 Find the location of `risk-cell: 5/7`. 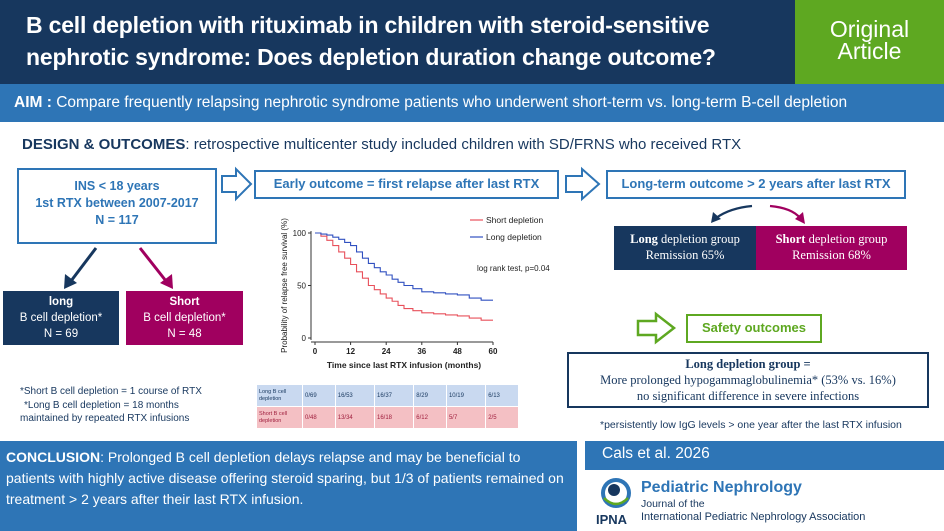

risk-cell: 5/7 is located at coordinates (466, 417).